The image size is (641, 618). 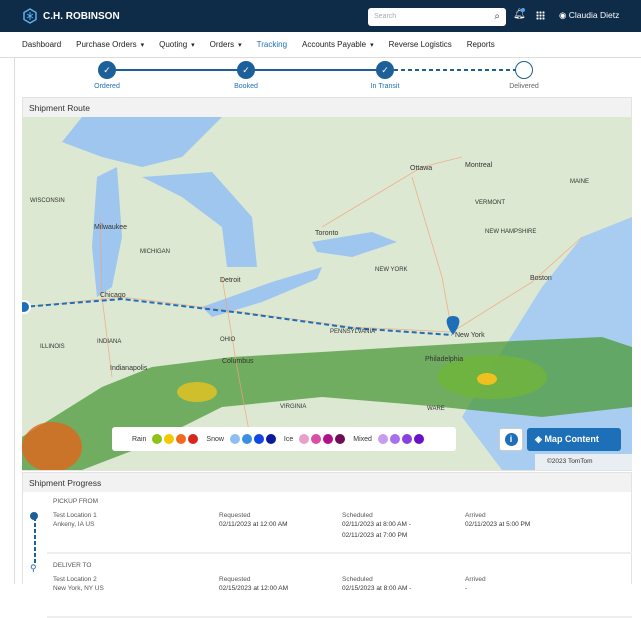 I want to click on nav-tracking: Tracking, so click(x=272, y=44).